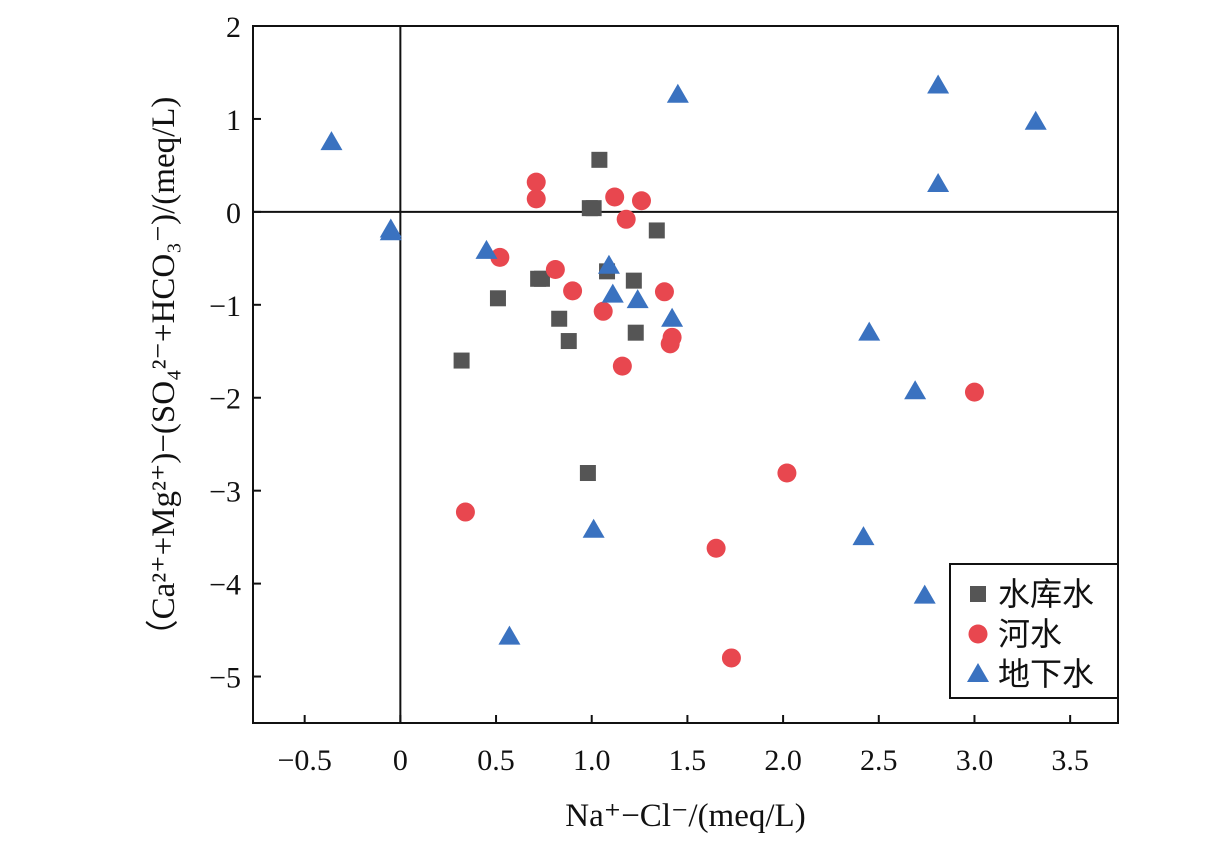 Image resolution: width=1228 pixels, height=841 pixels. I want to click on x-tick-label: 1.0, so click(592, 760).